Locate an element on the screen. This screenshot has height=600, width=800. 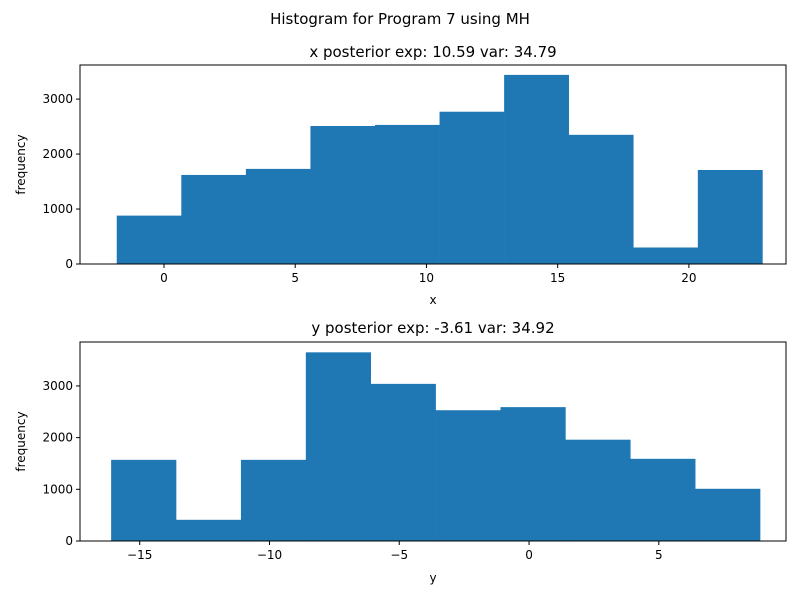
y-panel-xtick-label-1: −10 is located at coordinates (269, 555).